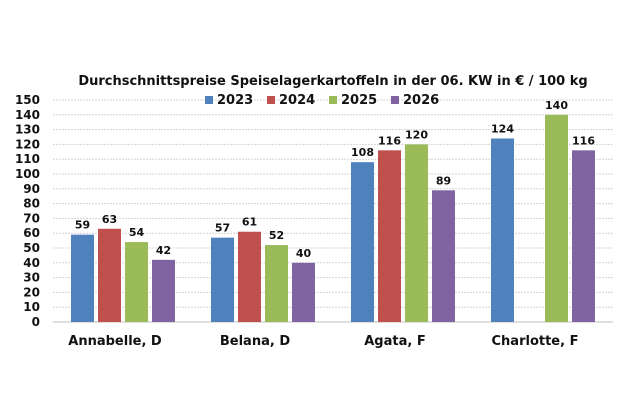 The width and height of the screenshot is (626, 417). Describe the element at coordinates (304, 253) in the screenshot. I see `data-label: 40` at that location.